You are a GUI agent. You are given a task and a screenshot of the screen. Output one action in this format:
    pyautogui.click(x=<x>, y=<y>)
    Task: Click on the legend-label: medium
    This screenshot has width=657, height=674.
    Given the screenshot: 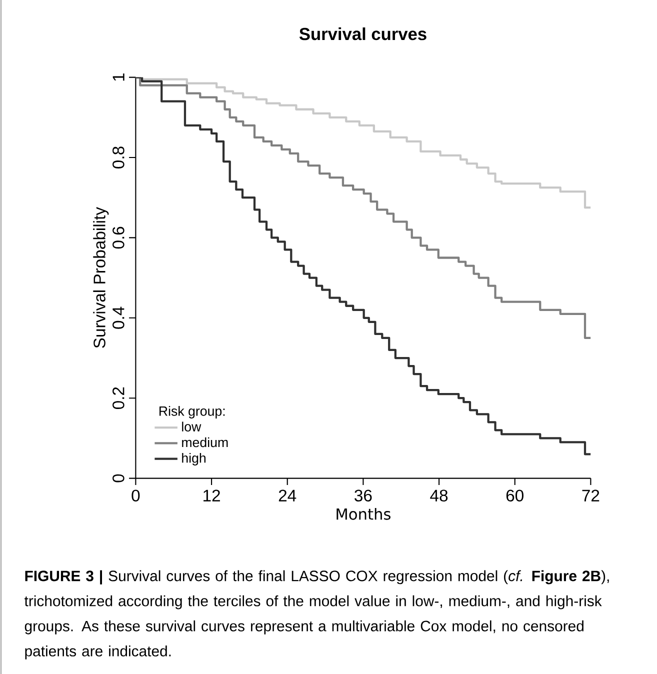 What is the action you would take?
    pyautogui.click(x=205, y=442)
    